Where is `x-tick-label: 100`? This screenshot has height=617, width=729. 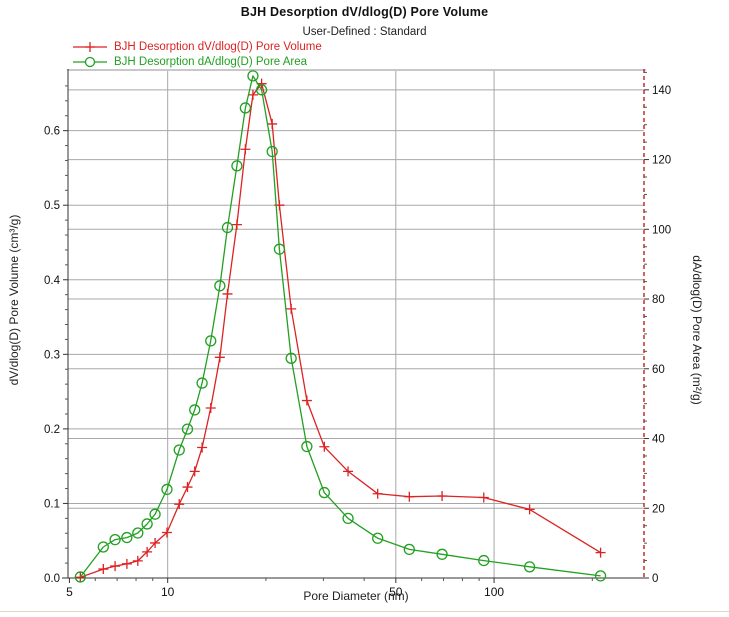
x-tick-label: 100 is located at coordinates (494, 592).